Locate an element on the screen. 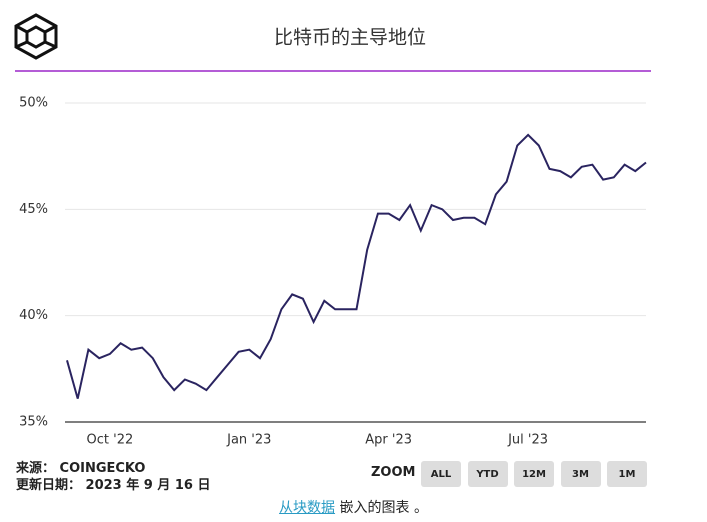 Image resolution: width=707 pixels, height=522 pixels. y-tick-label: 45% is located at coordinates (33, 209).